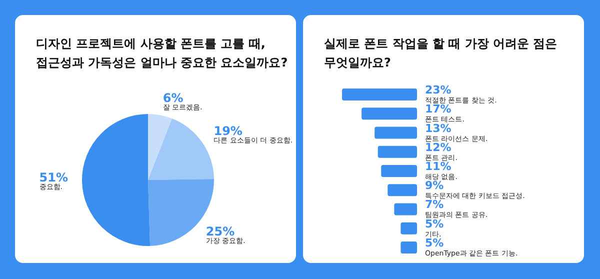 The width and height of the screenshot is (600, 279). Describe the element at coordinates (53, 177) in the screenshot. I see `data-label: 51%` at that location.